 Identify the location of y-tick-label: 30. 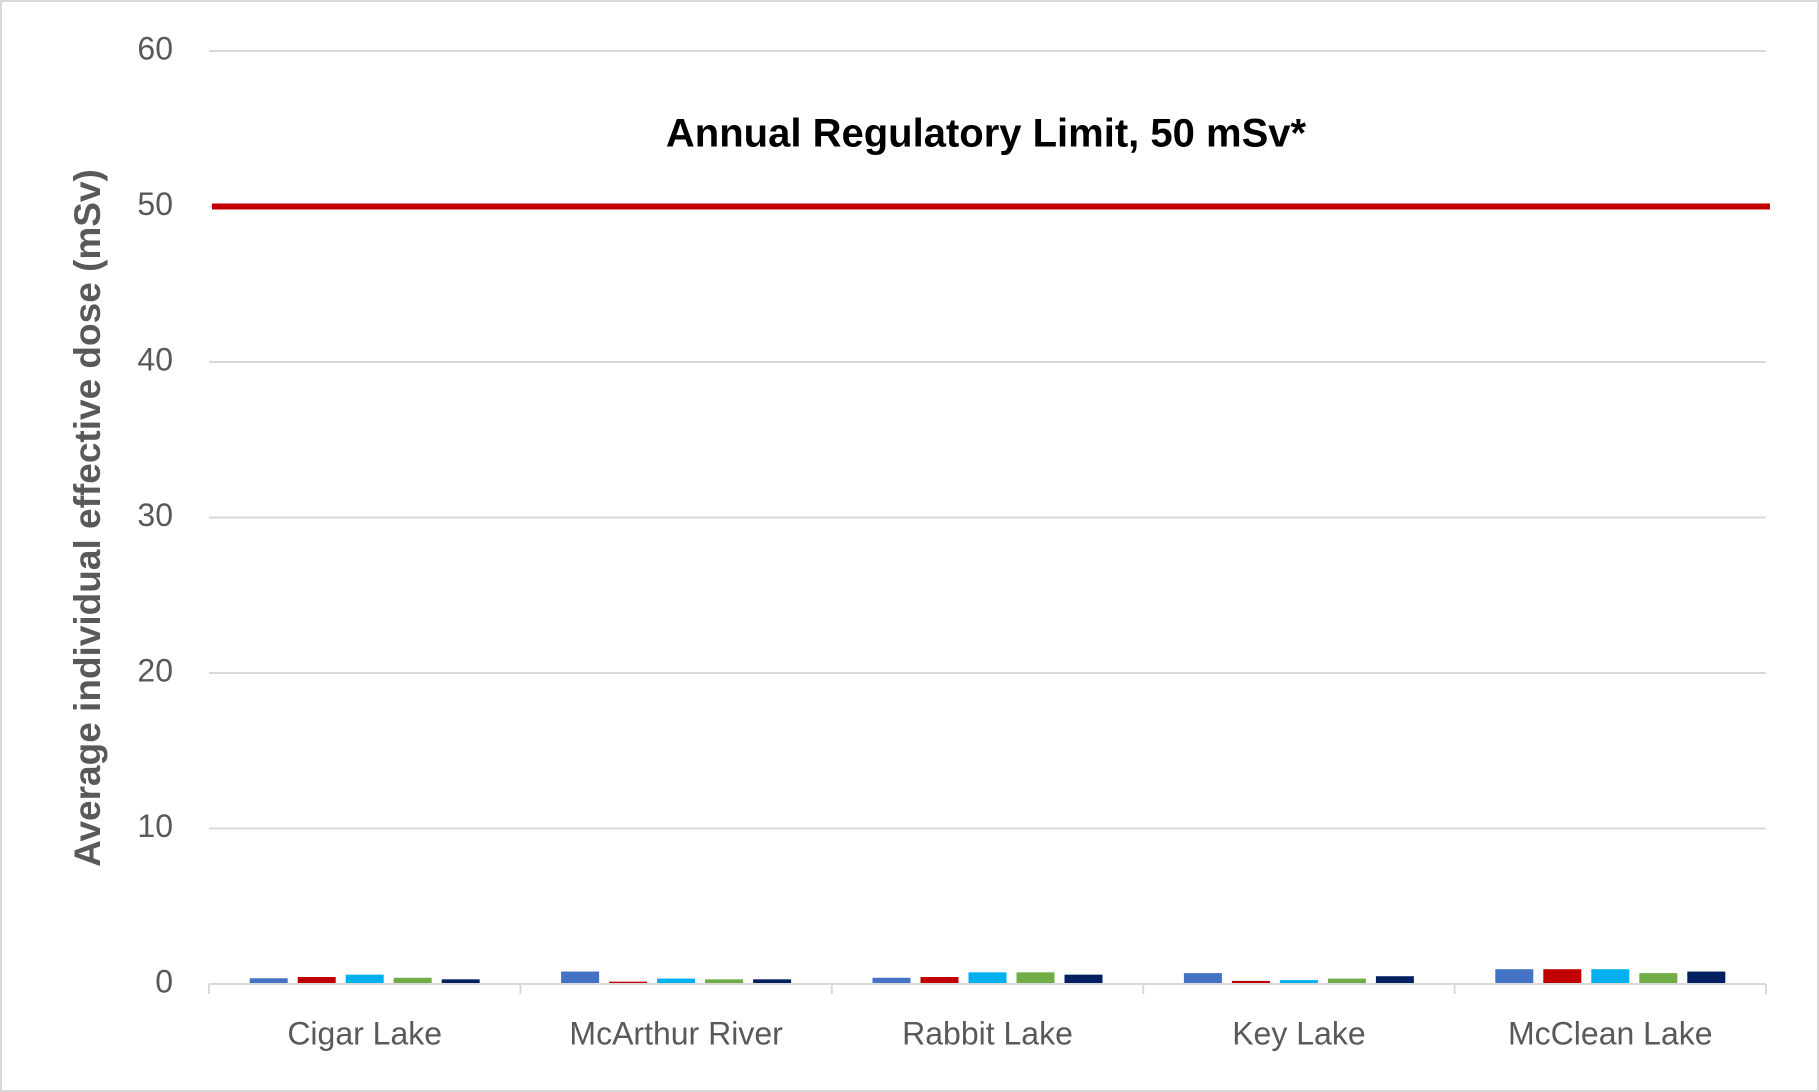
(155, 515).